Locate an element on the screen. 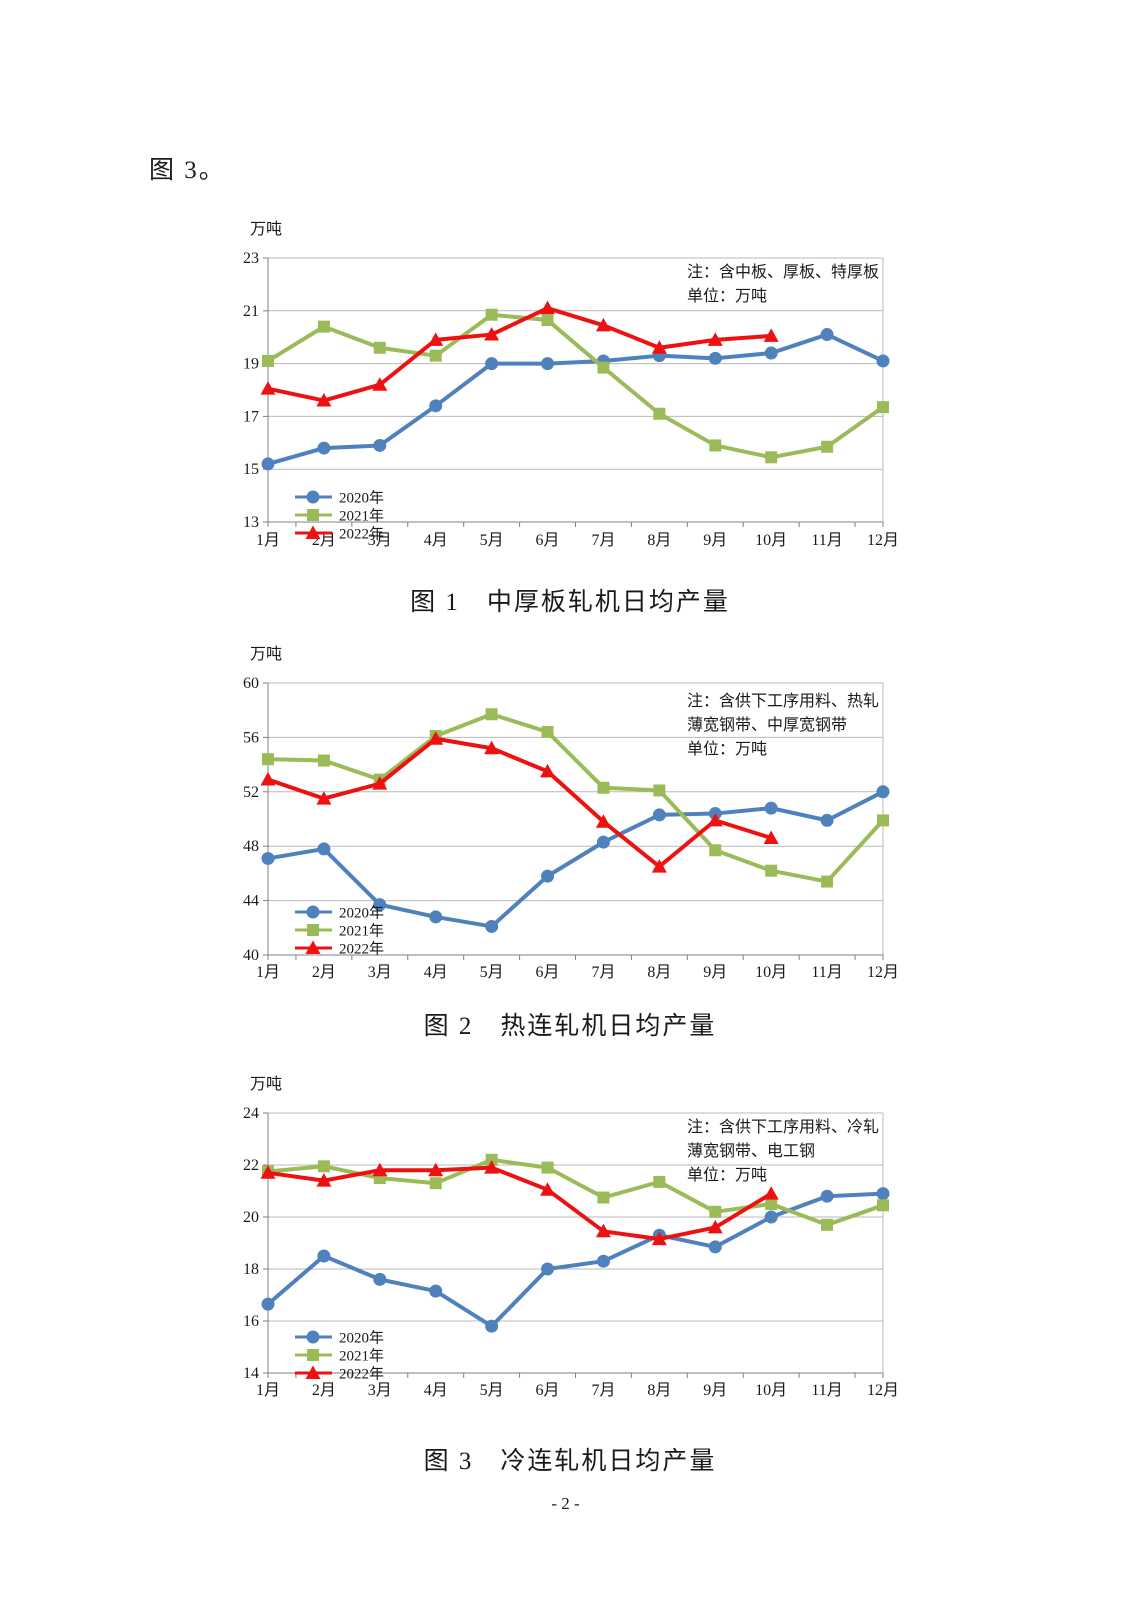  y-tick-label: 16 is located at coordinates (251, 1321).